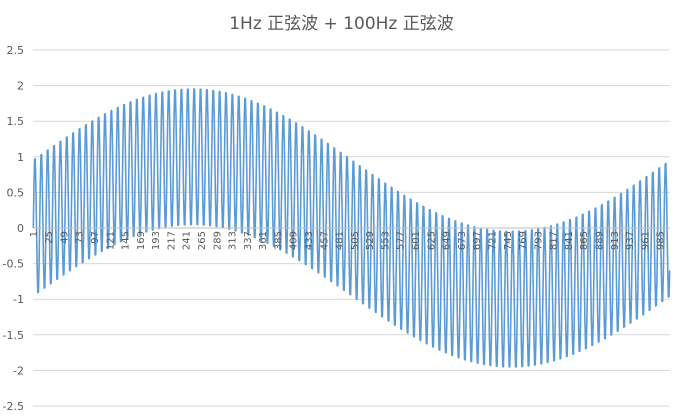  Describe the element at coordinates (569, 240) in the screenshot. I see `x-tick-label: 841` at that location.